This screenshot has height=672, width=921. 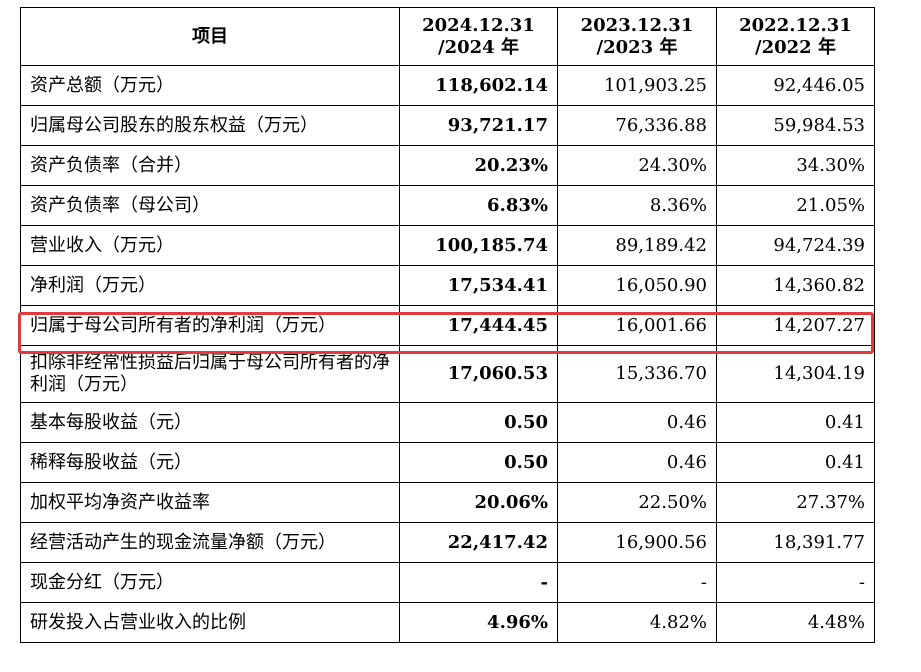 I want to click on table-row: 净利润（万元） 17,534.41 16,050.90 14,360.82, so click(x=447, y=285).